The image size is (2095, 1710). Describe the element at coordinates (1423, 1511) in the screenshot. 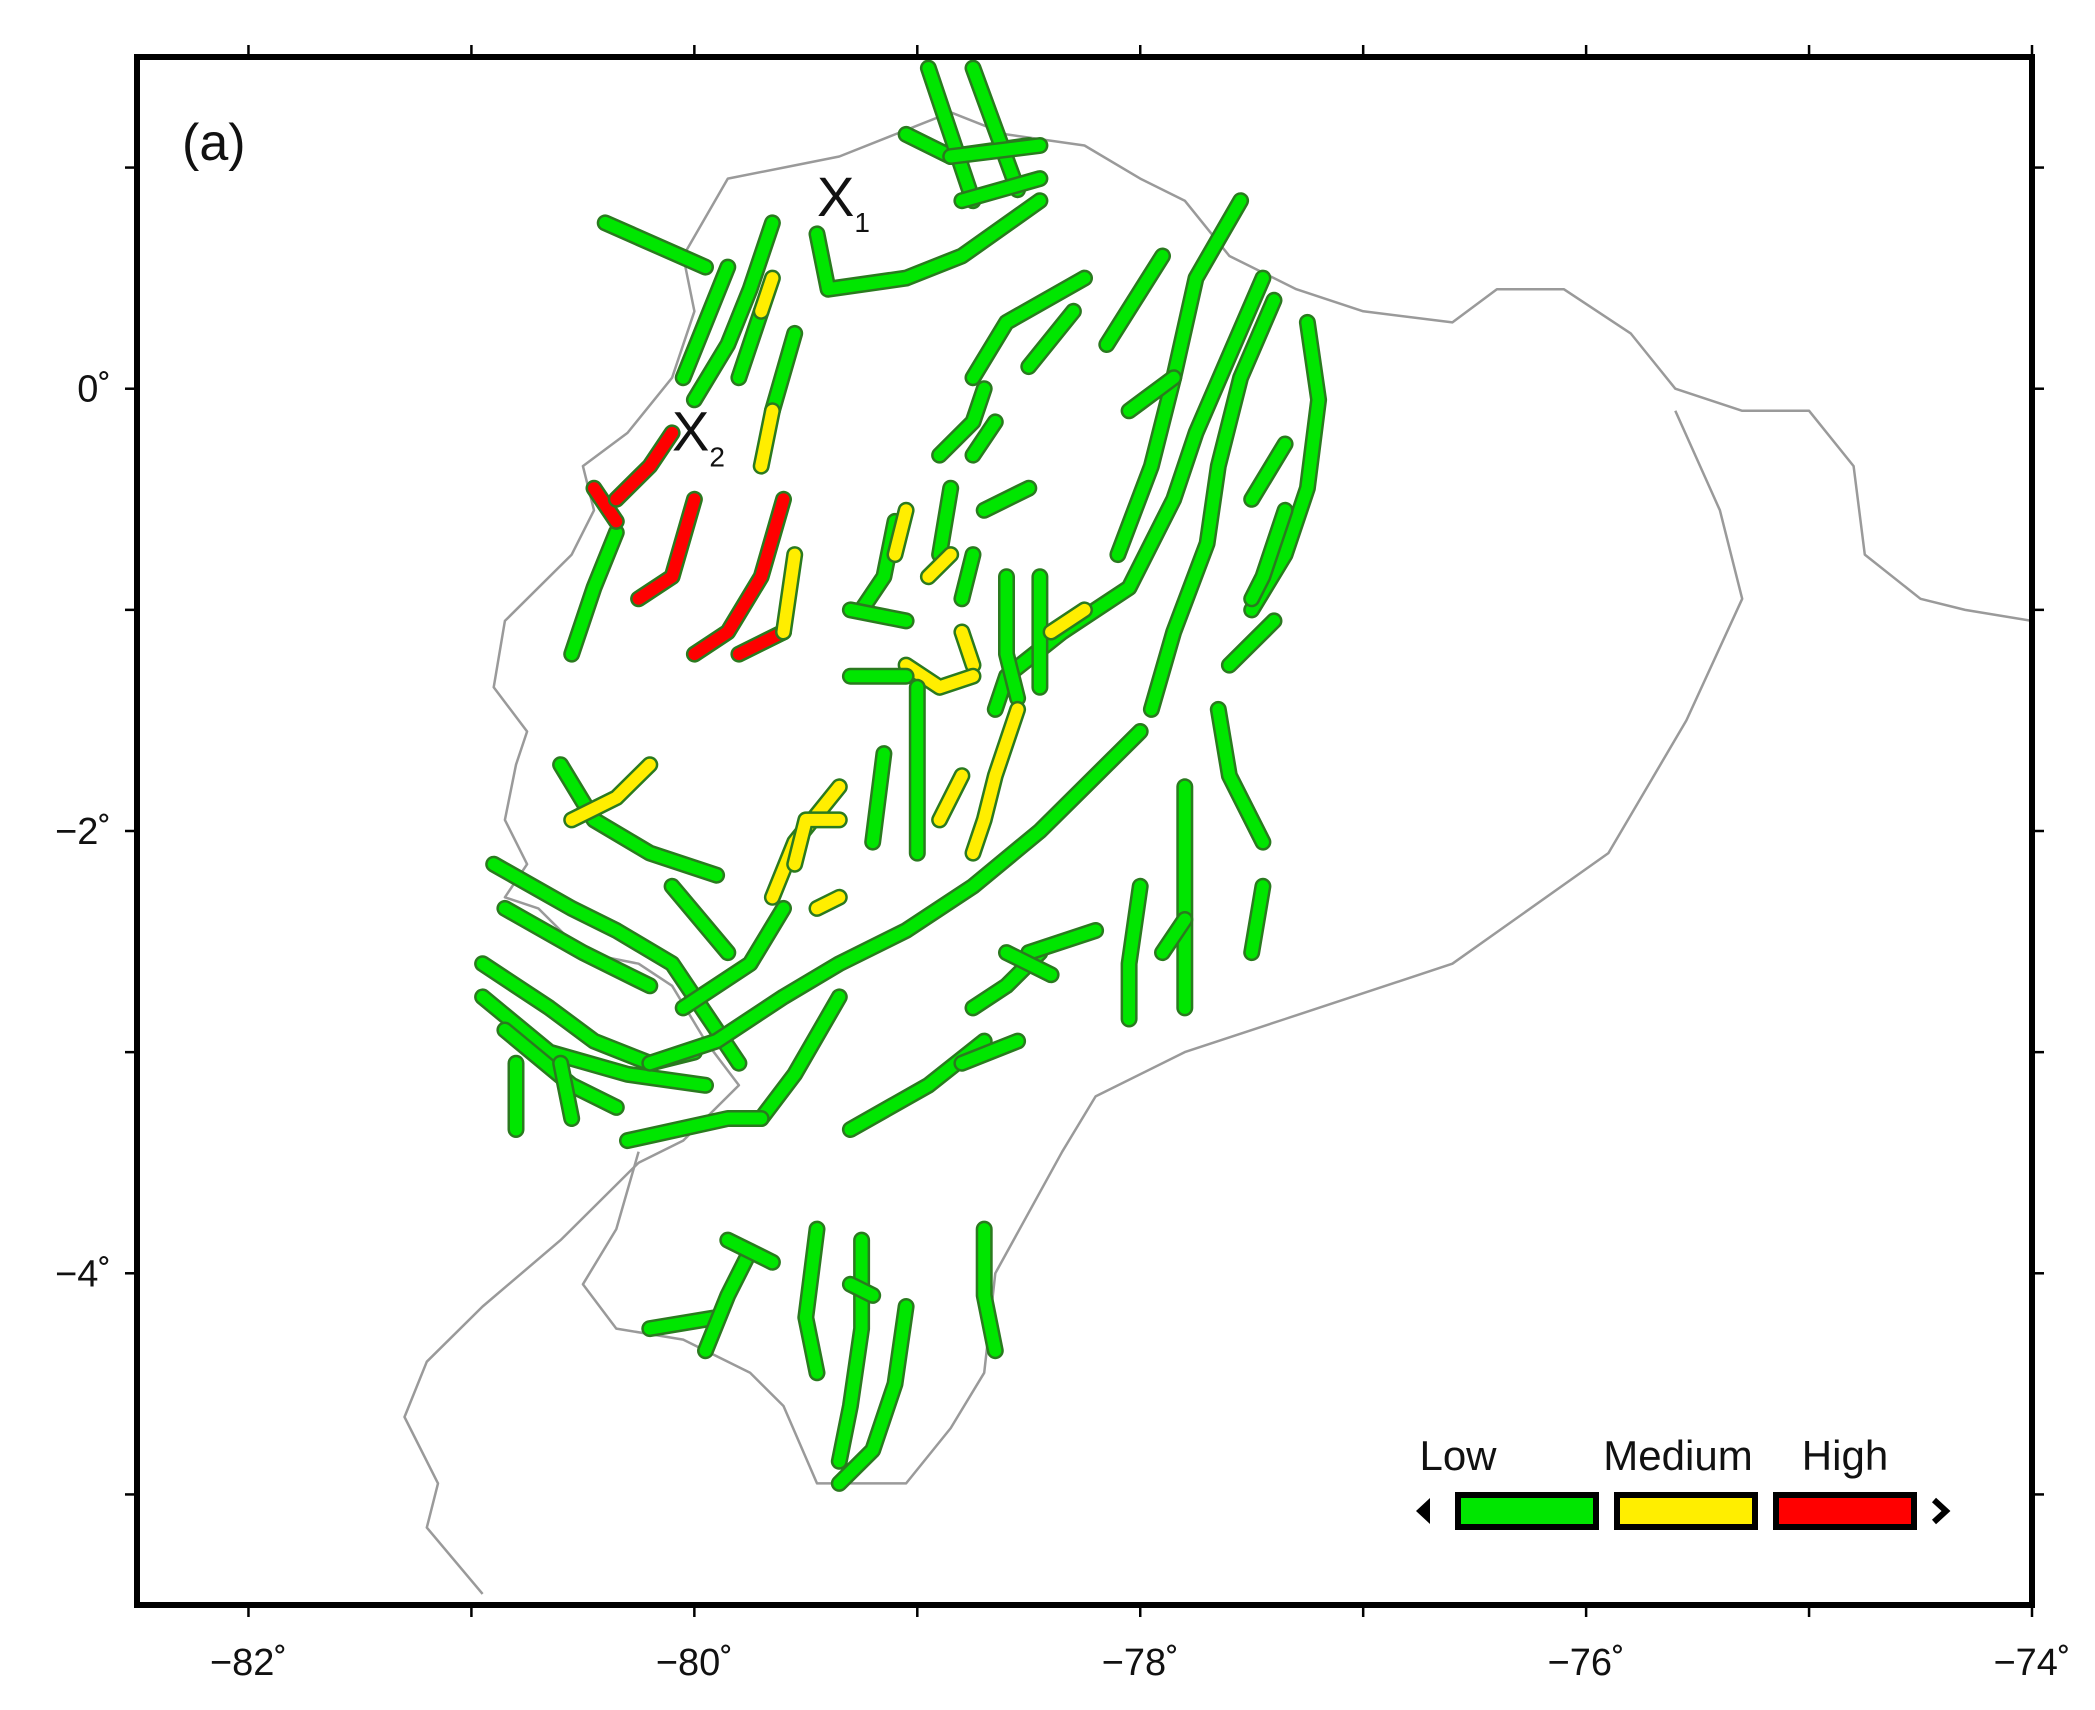

I see `legend-left-arrow` at that location.